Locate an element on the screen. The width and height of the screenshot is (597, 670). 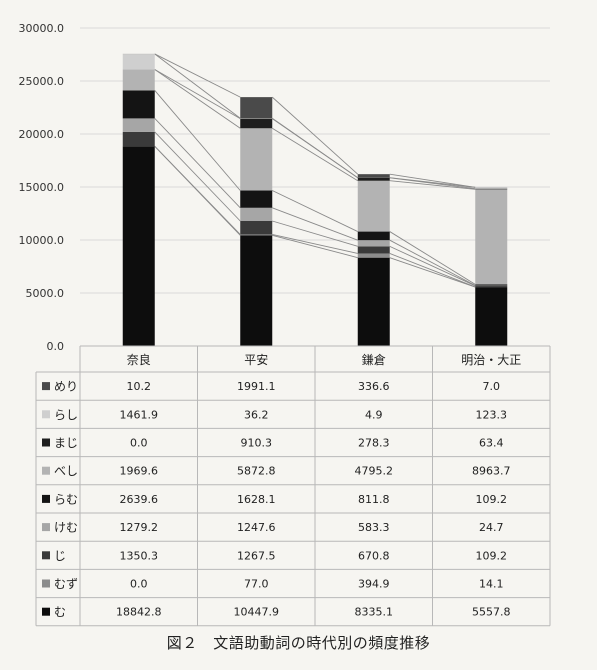
table-cell-value: 1991.1 is located at coordinates (256, 386).